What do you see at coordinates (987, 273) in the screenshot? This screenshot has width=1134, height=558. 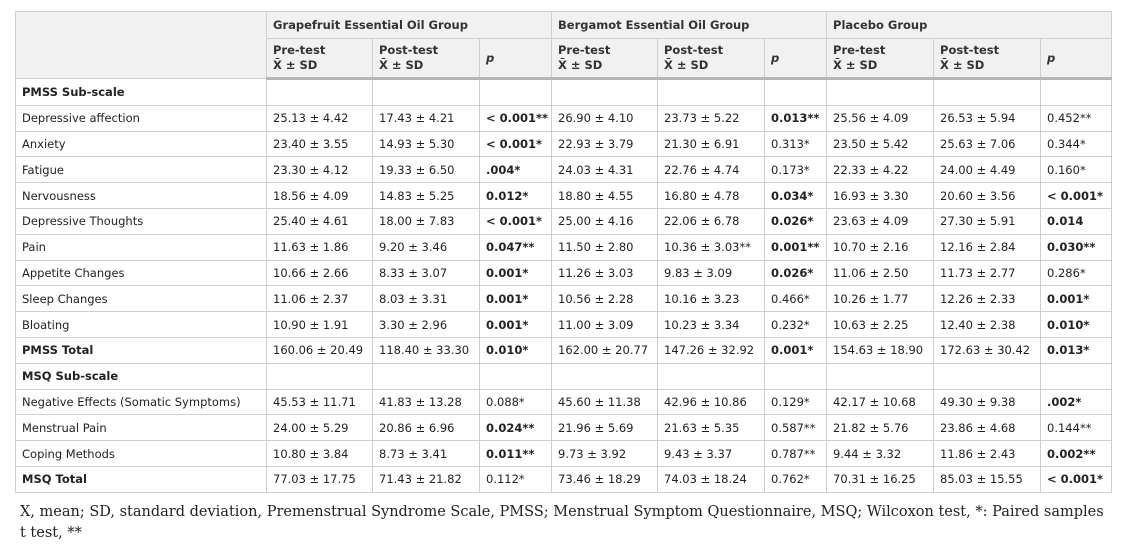 I see `cell: 11.73 ± 2.77` at bounding box center [987, 273].